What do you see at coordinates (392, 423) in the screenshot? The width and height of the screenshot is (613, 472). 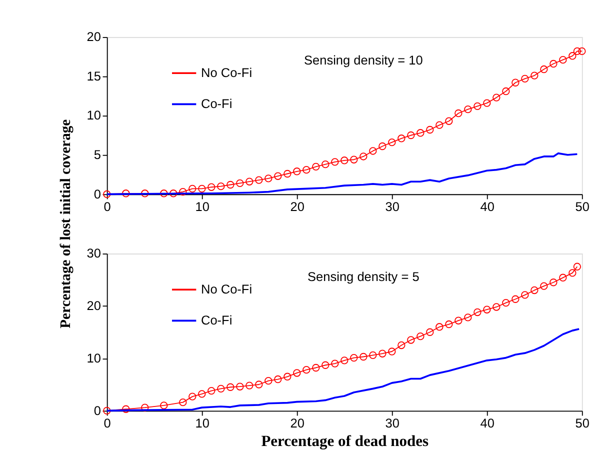 I see `x-tick-label: 30` at bounding box center [392, 423].